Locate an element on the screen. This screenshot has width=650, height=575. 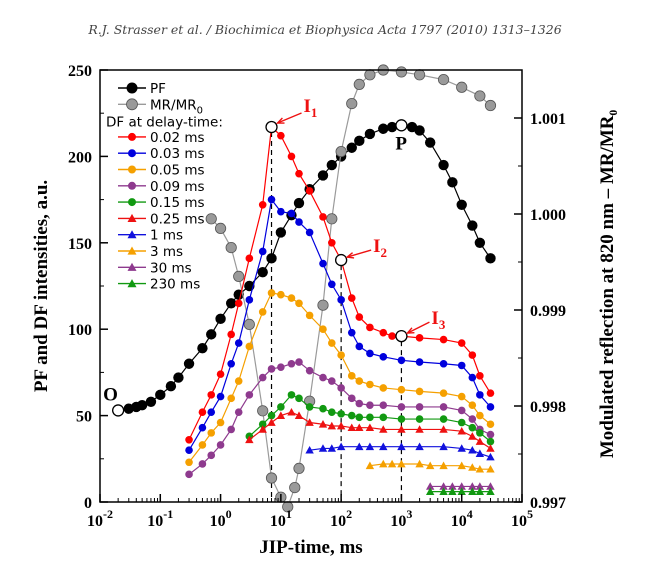
label-i1: I1 is located at coordinates (311, 108).